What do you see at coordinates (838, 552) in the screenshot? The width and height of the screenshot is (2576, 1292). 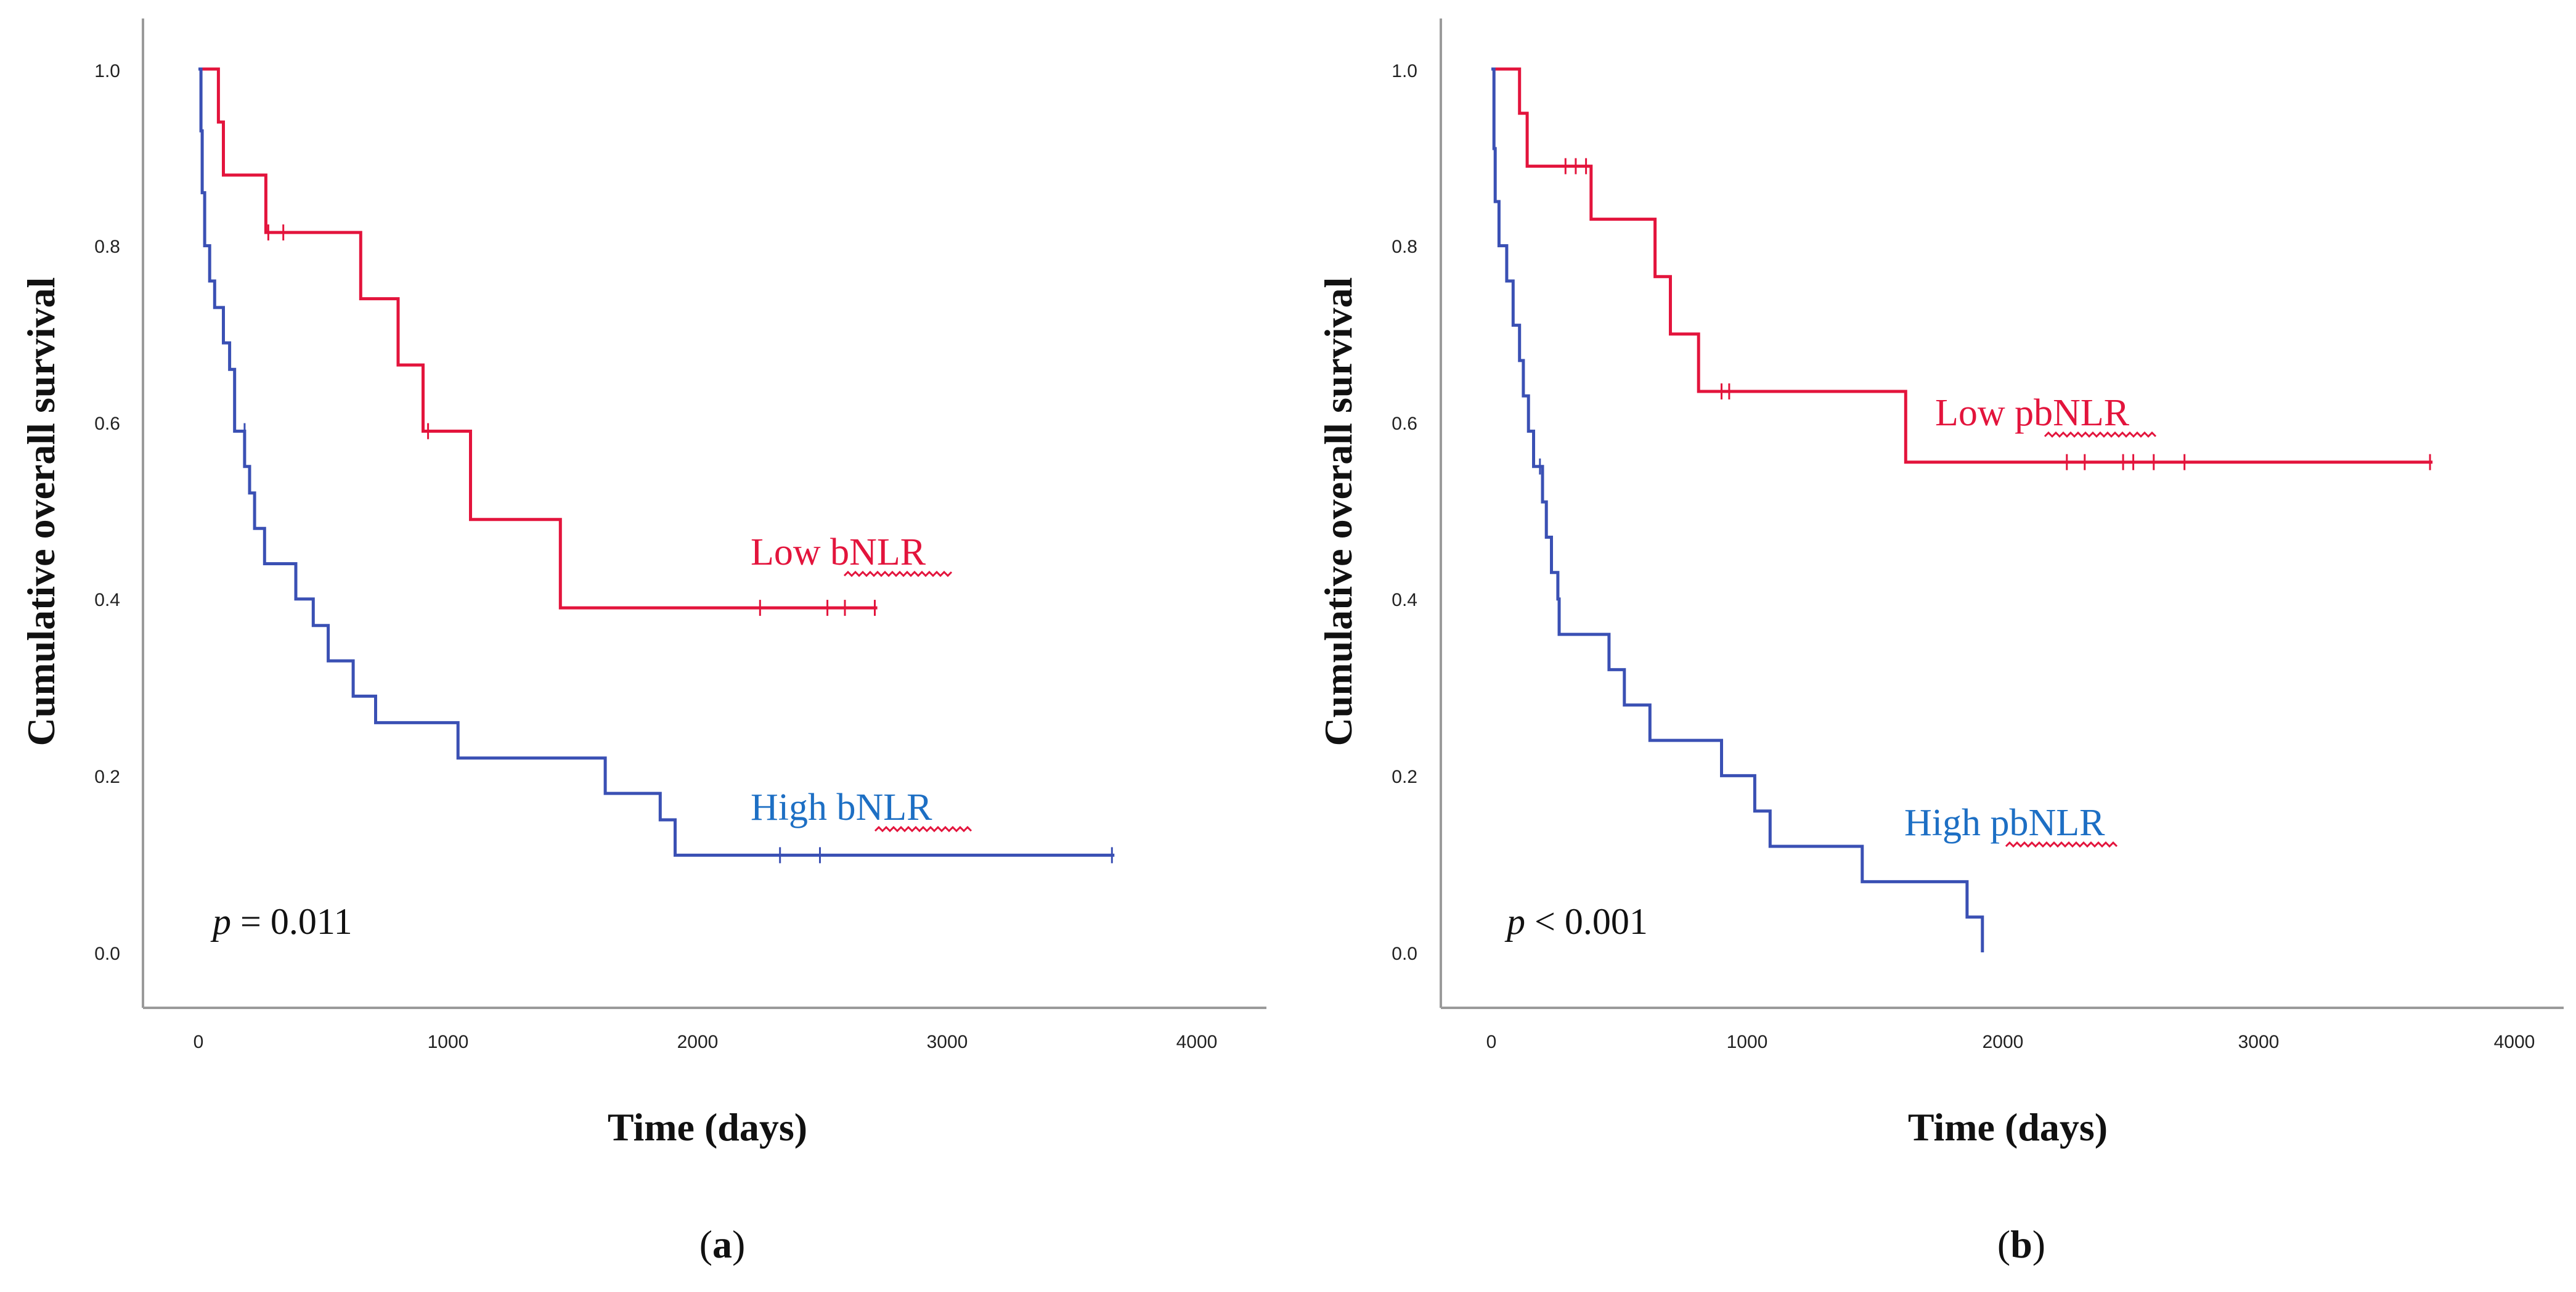 I see `legend-label-low-bnlr: Low bNLR` at bounding box center [838, 552].